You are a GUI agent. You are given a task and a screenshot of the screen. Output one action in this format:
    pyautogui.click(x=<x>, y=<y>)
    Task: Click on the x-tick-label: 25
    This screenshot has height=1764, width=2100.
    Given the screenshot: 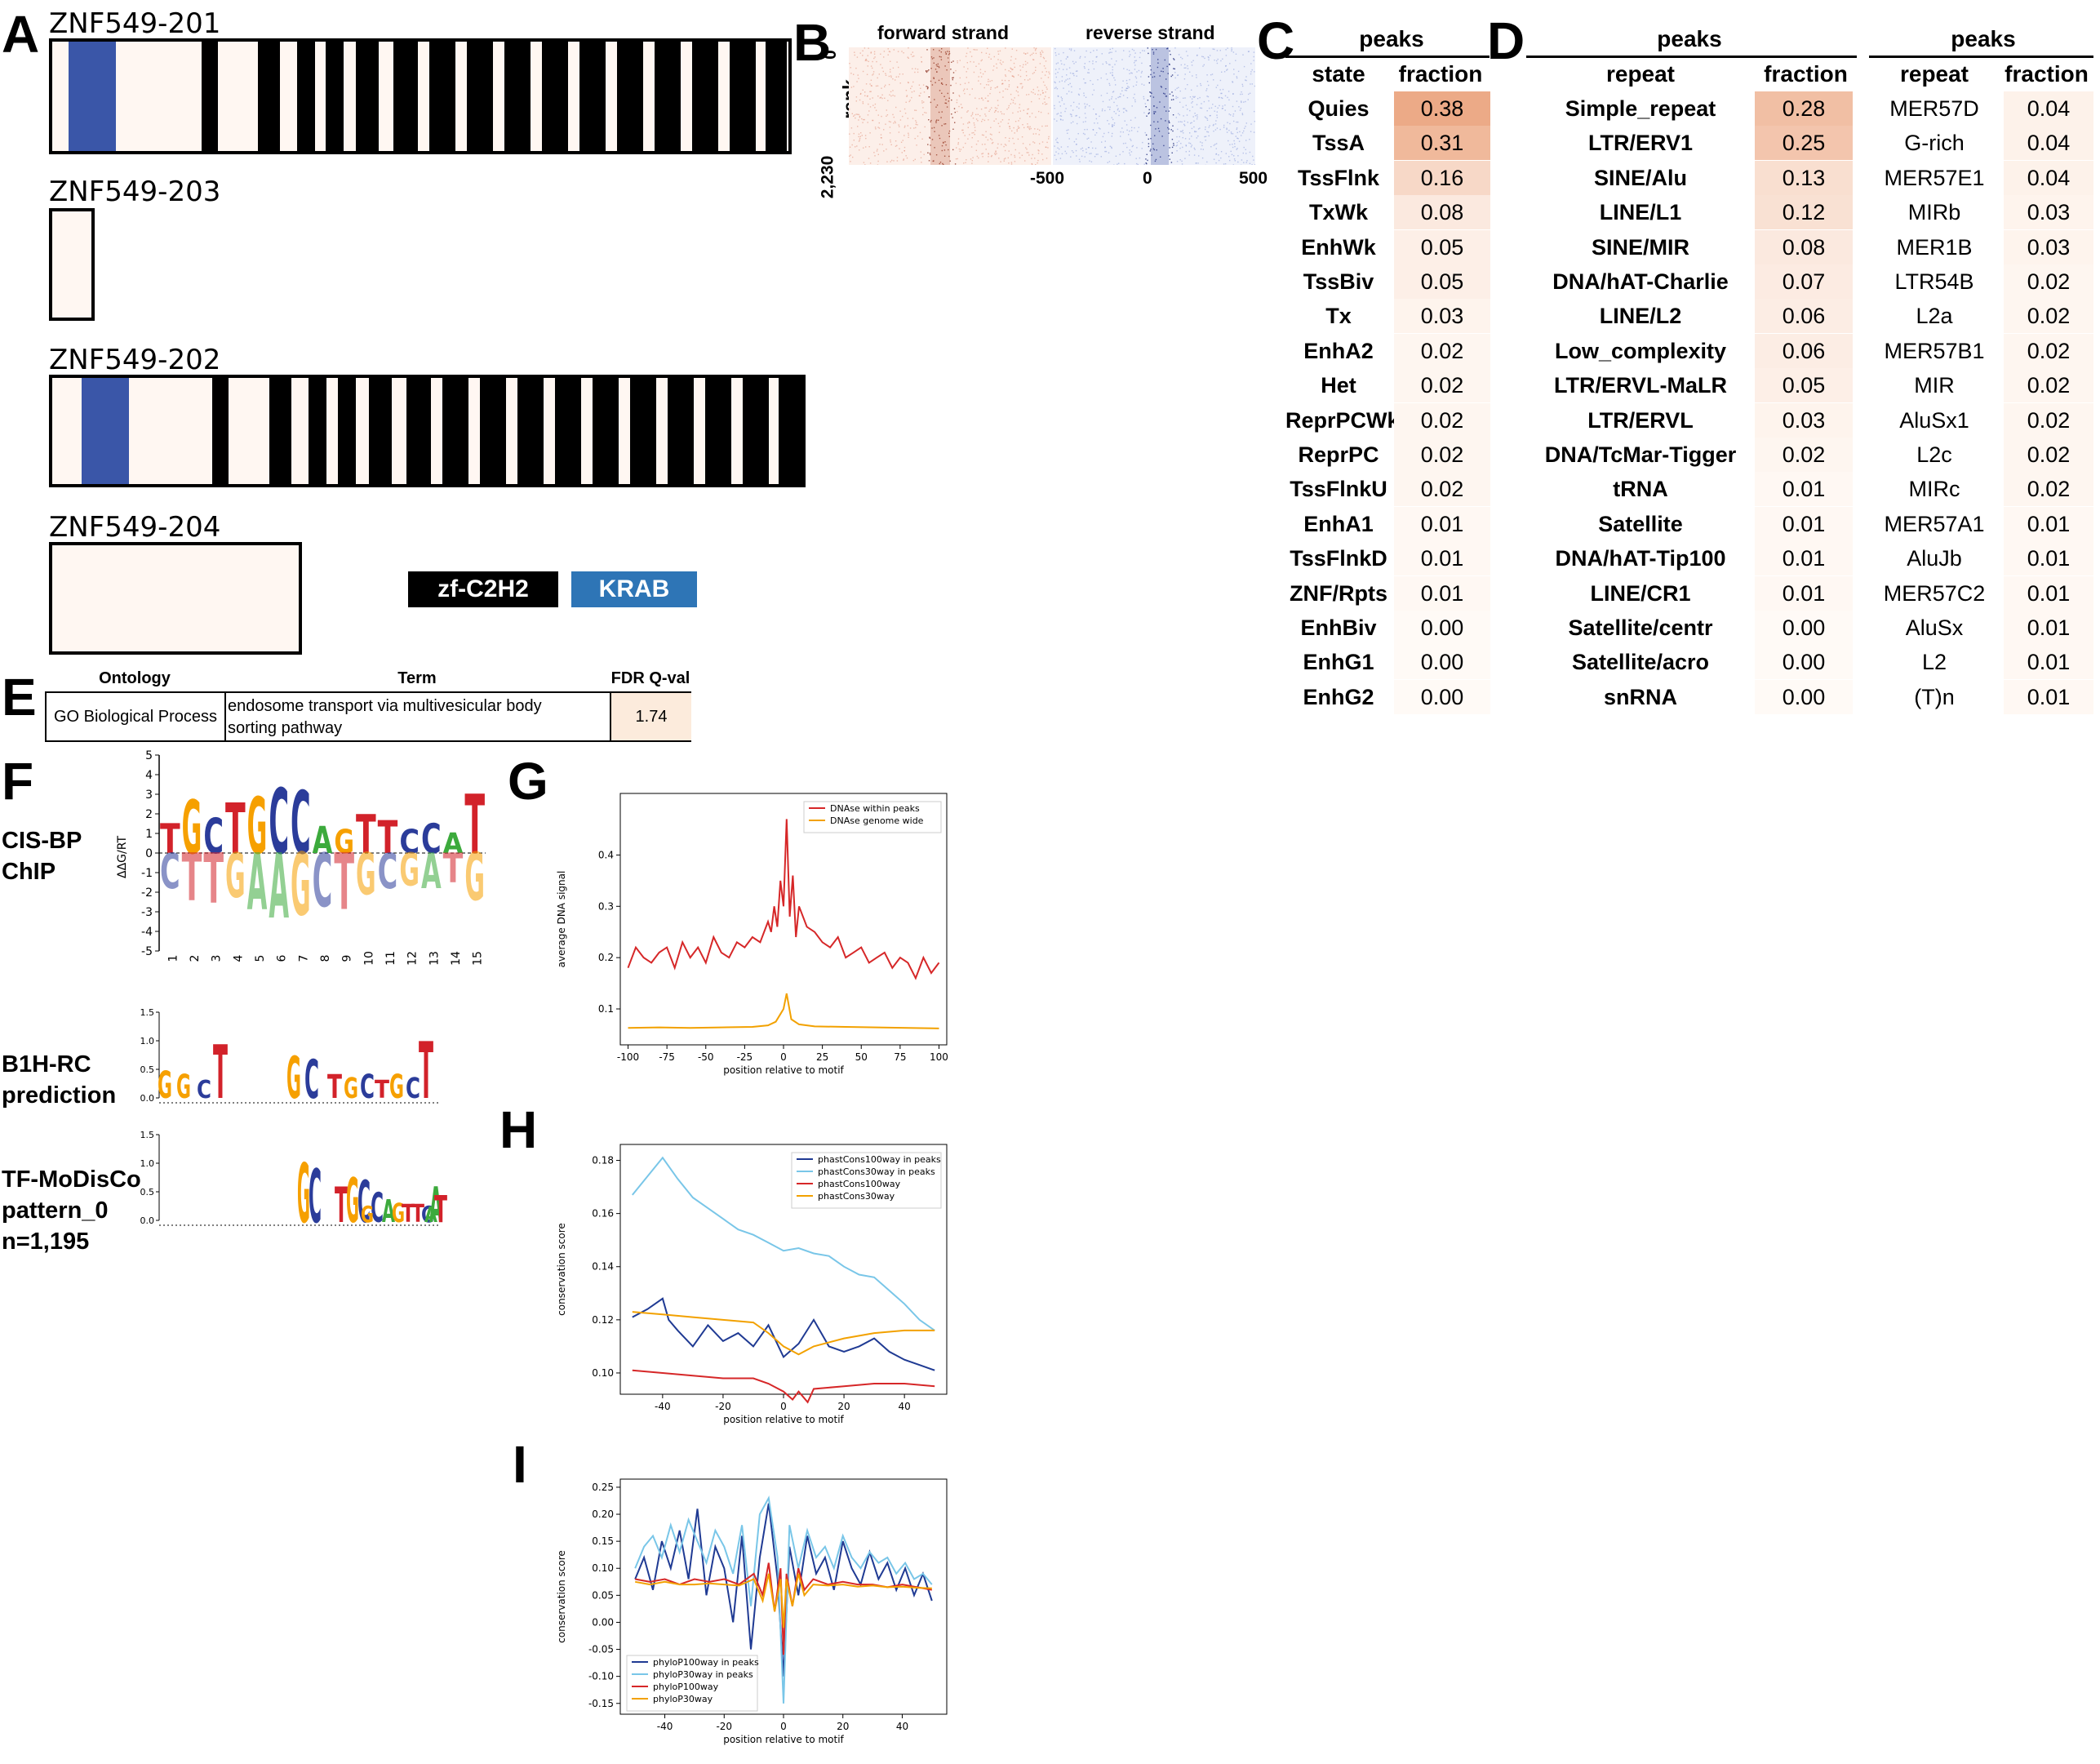 What is the action you would take?
    pyautogui.click(x=822, y=1057)
    